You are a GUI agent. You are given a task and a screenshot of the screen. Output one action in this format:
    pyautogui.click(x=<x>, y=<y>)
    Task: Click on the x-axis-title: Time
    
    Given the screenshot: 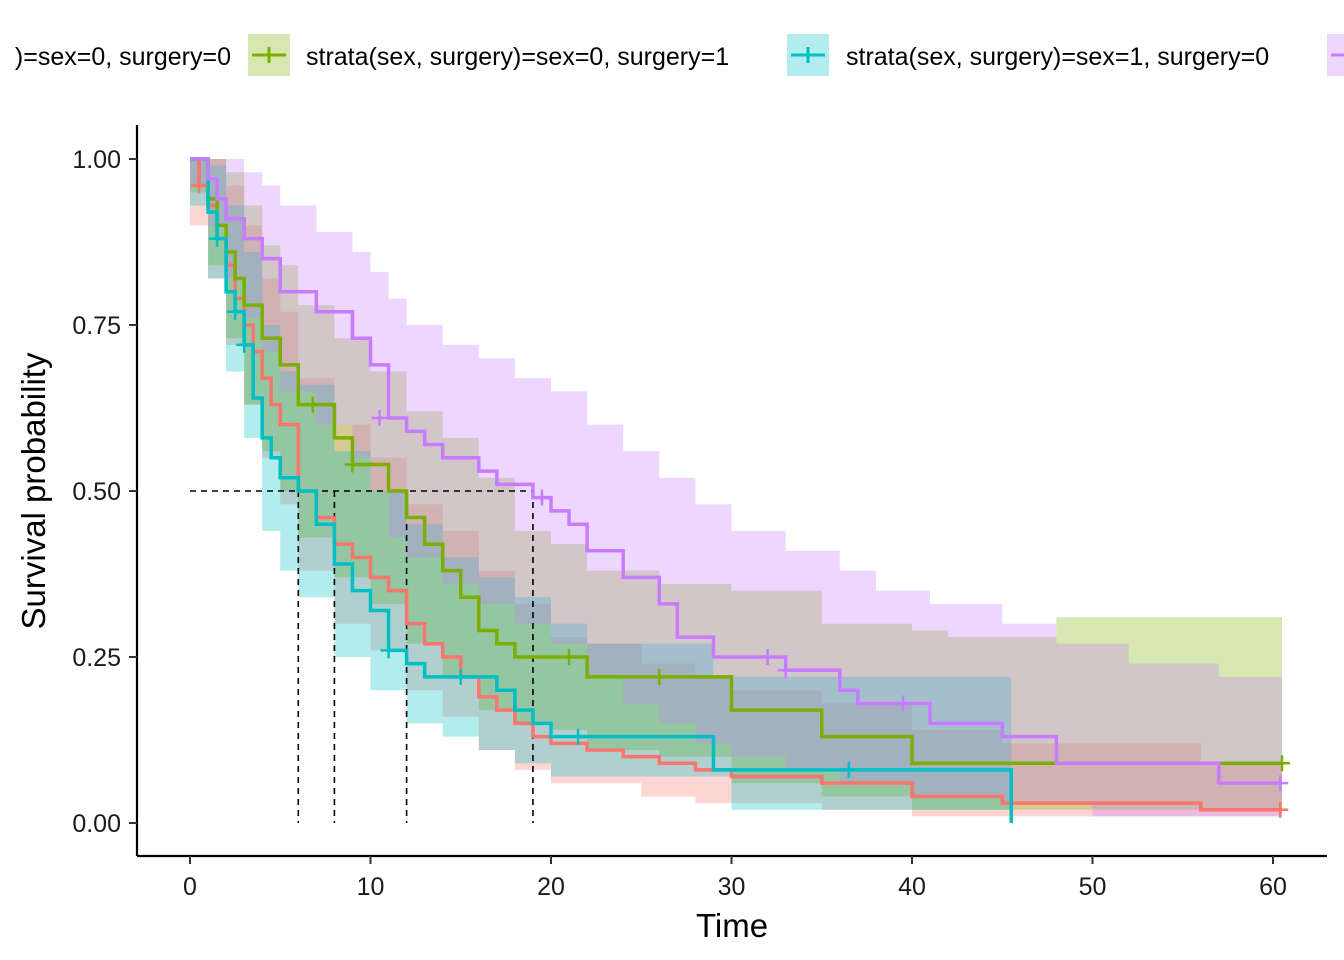 What is the action you would take?
    pyautogui.click(x=732, y=925)
    